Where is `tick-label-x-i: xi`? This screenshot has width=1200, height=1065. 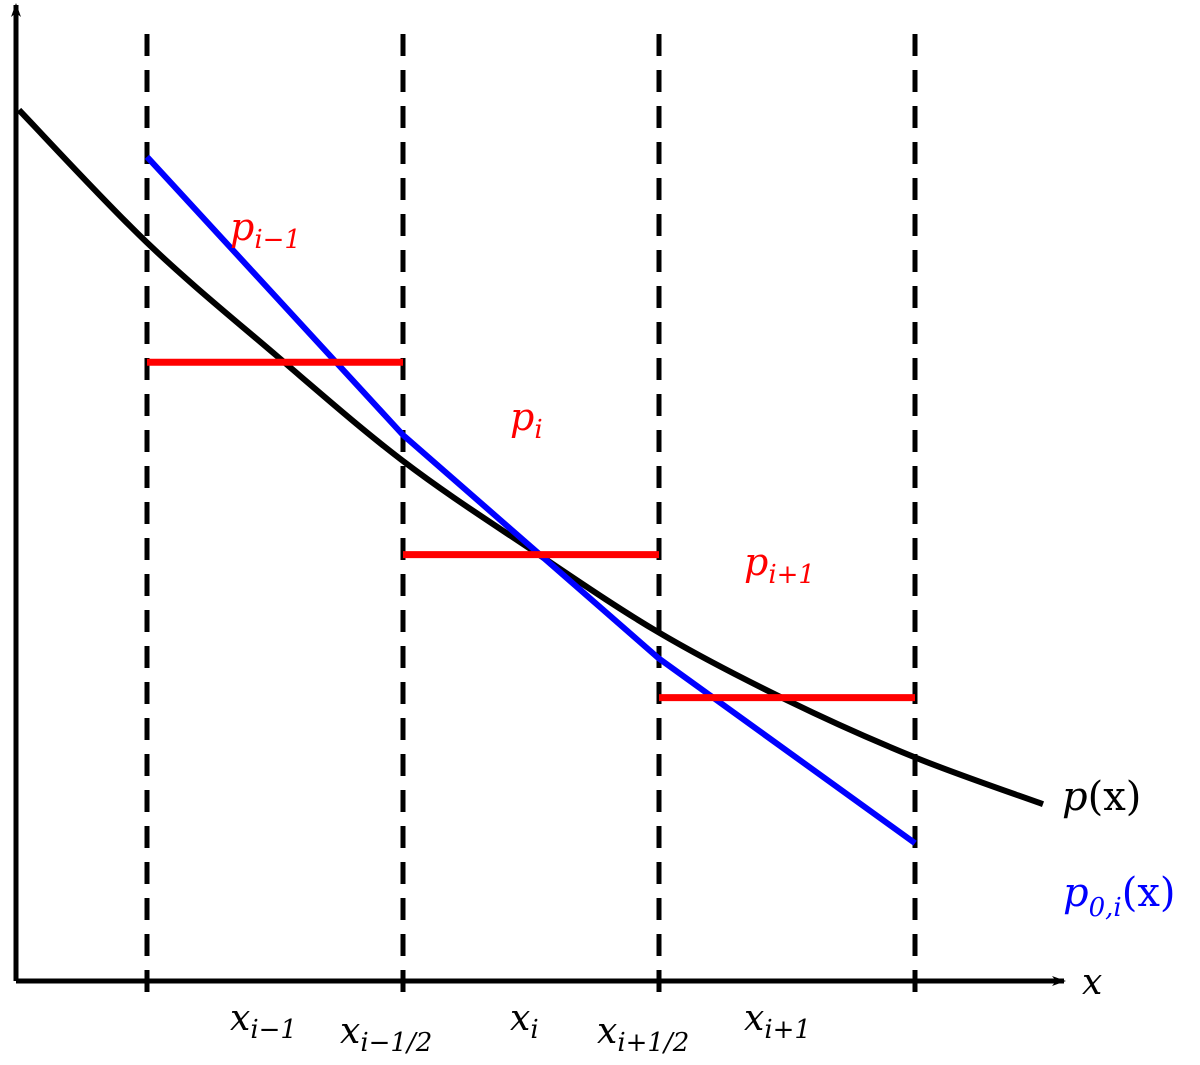
tick-label-x-i: xi is located at coordinates (524, 1021).